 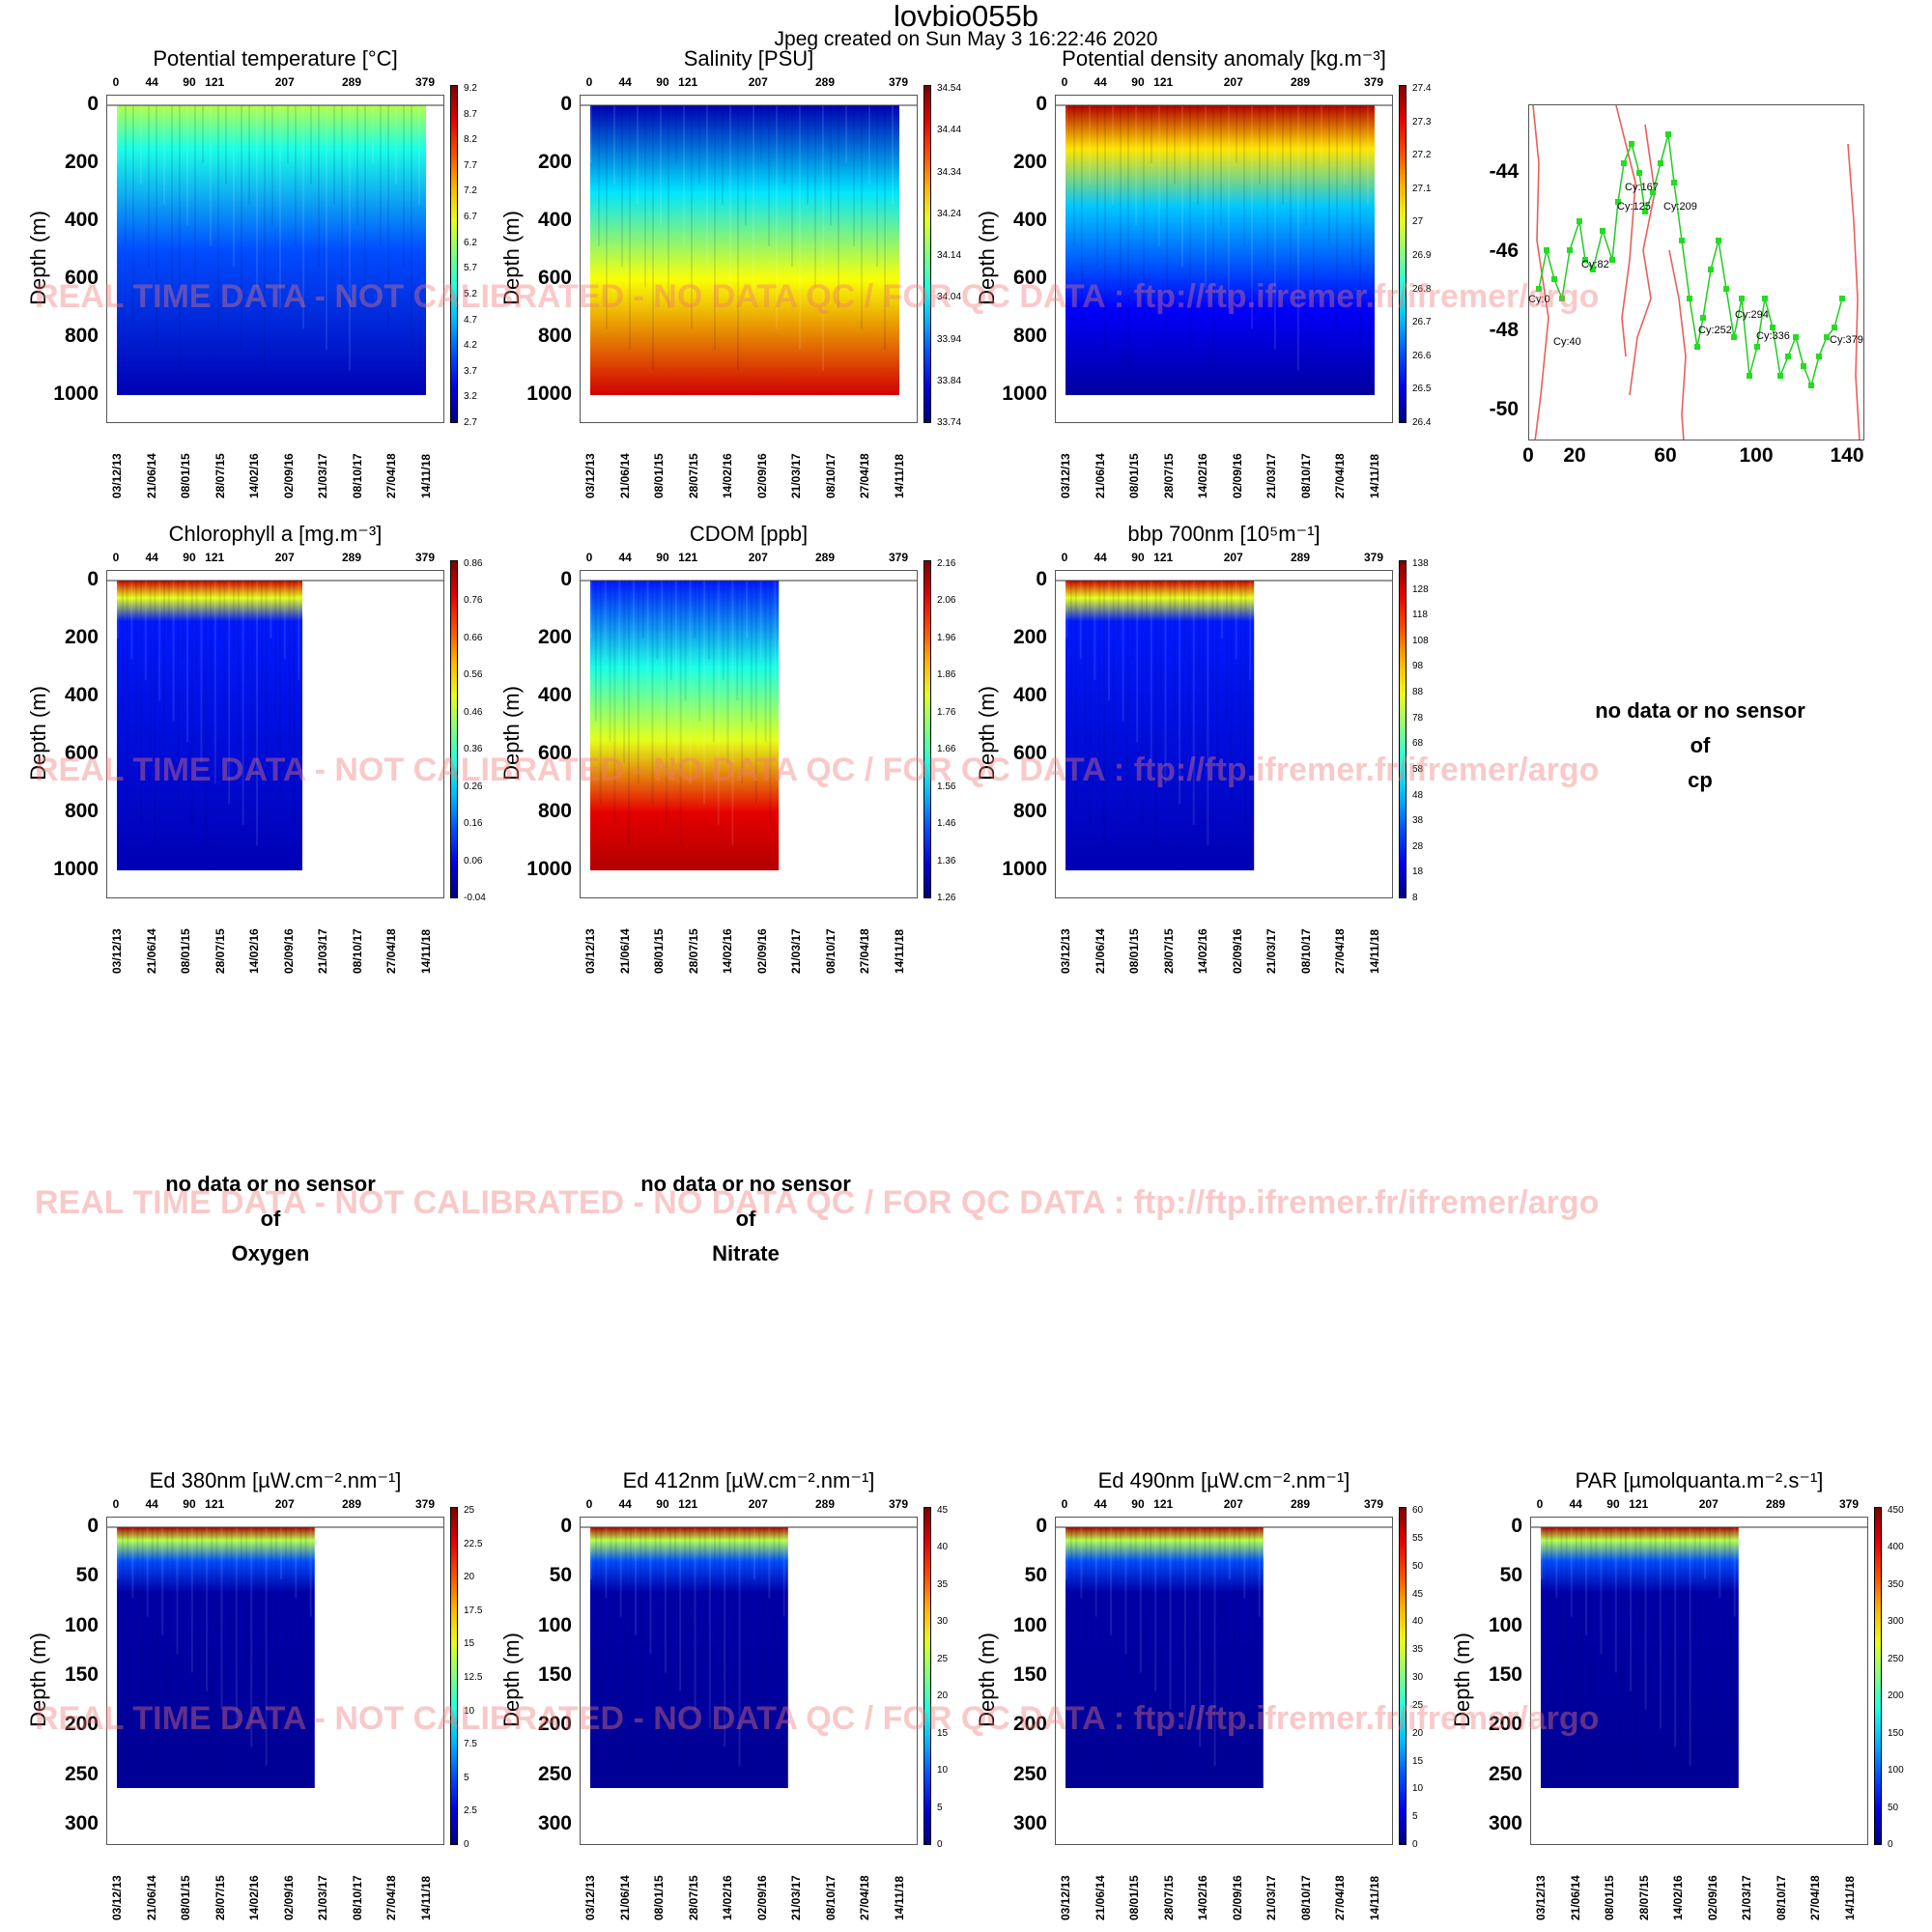 I want to click on colorbar-tick: 26.9, so click(x=1422, y=256).